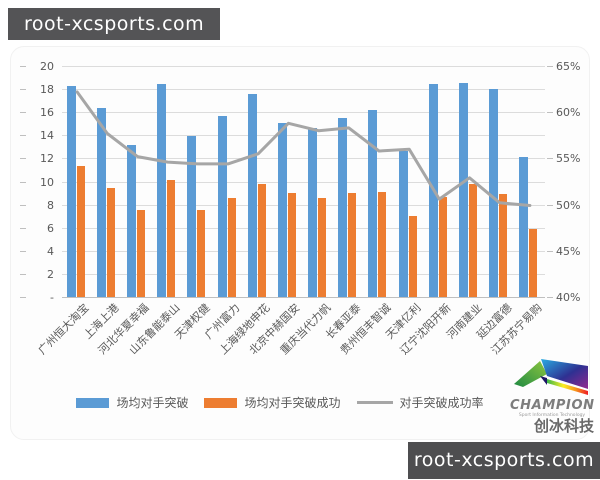  I want to click on y-axis-label-left: -, so click(52, 297).